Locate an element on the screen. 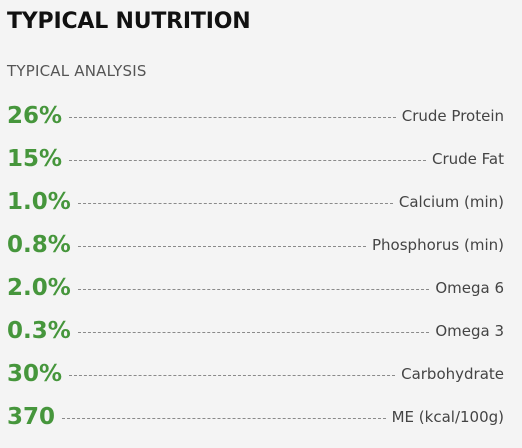  analysis-value: 26% is located at coordinates (35, 115).